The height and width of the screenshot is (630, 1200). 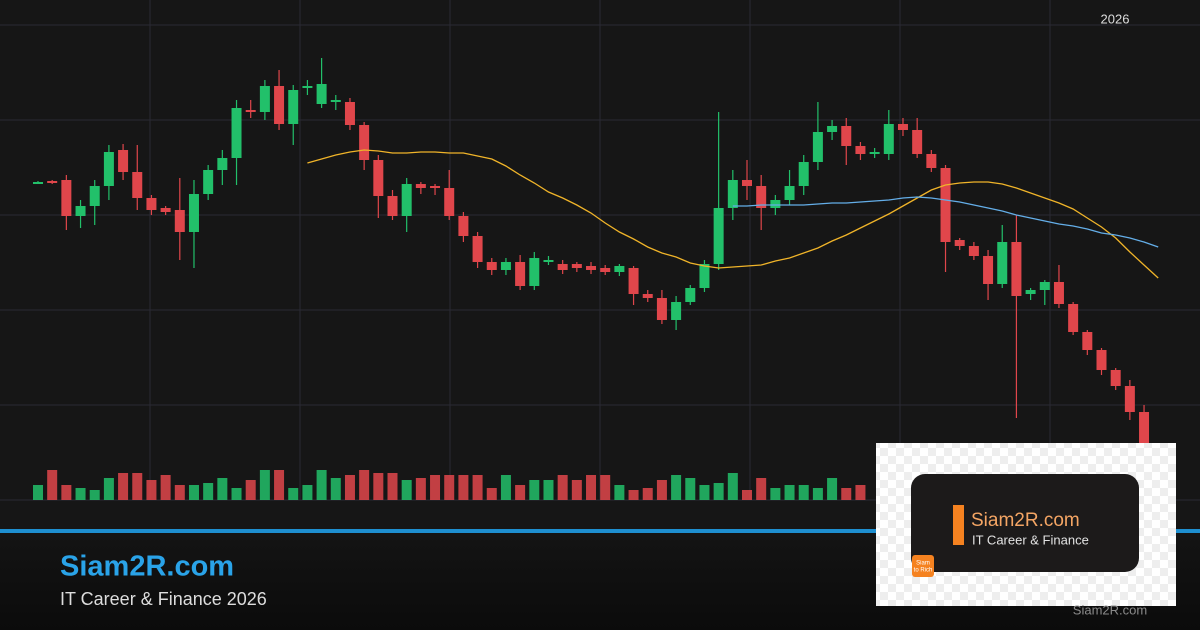 I want to click on card-logo, so click(x=923, y=566).